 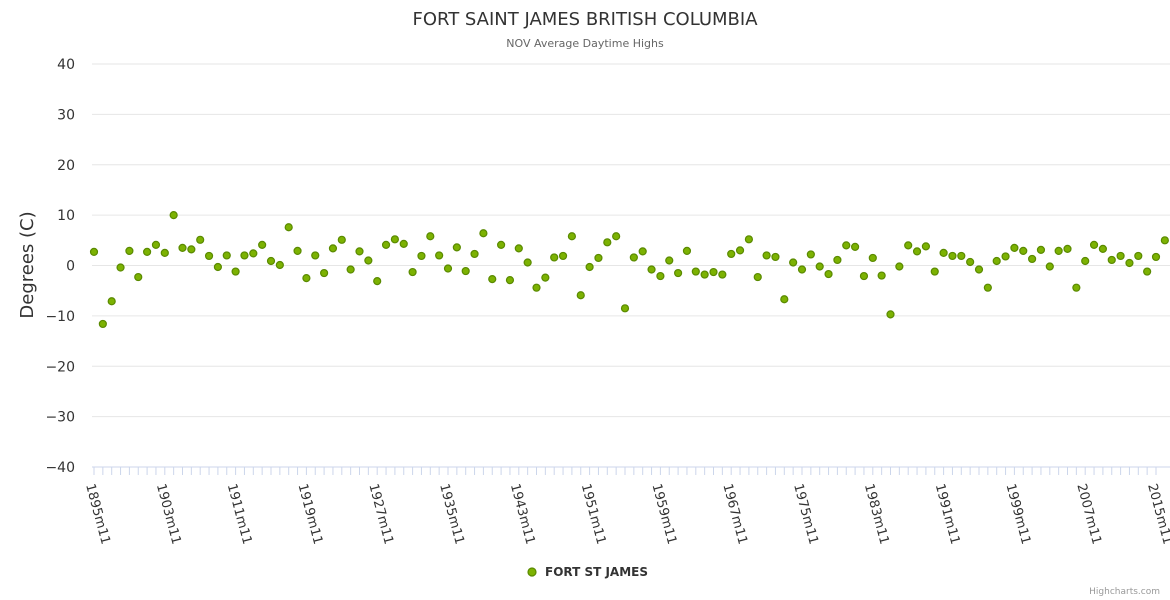 What do you see at coordinates (596, 572) in the screenshot?
I see `legend-label: FORT ST JAMES` at bounding box center [596, 572].